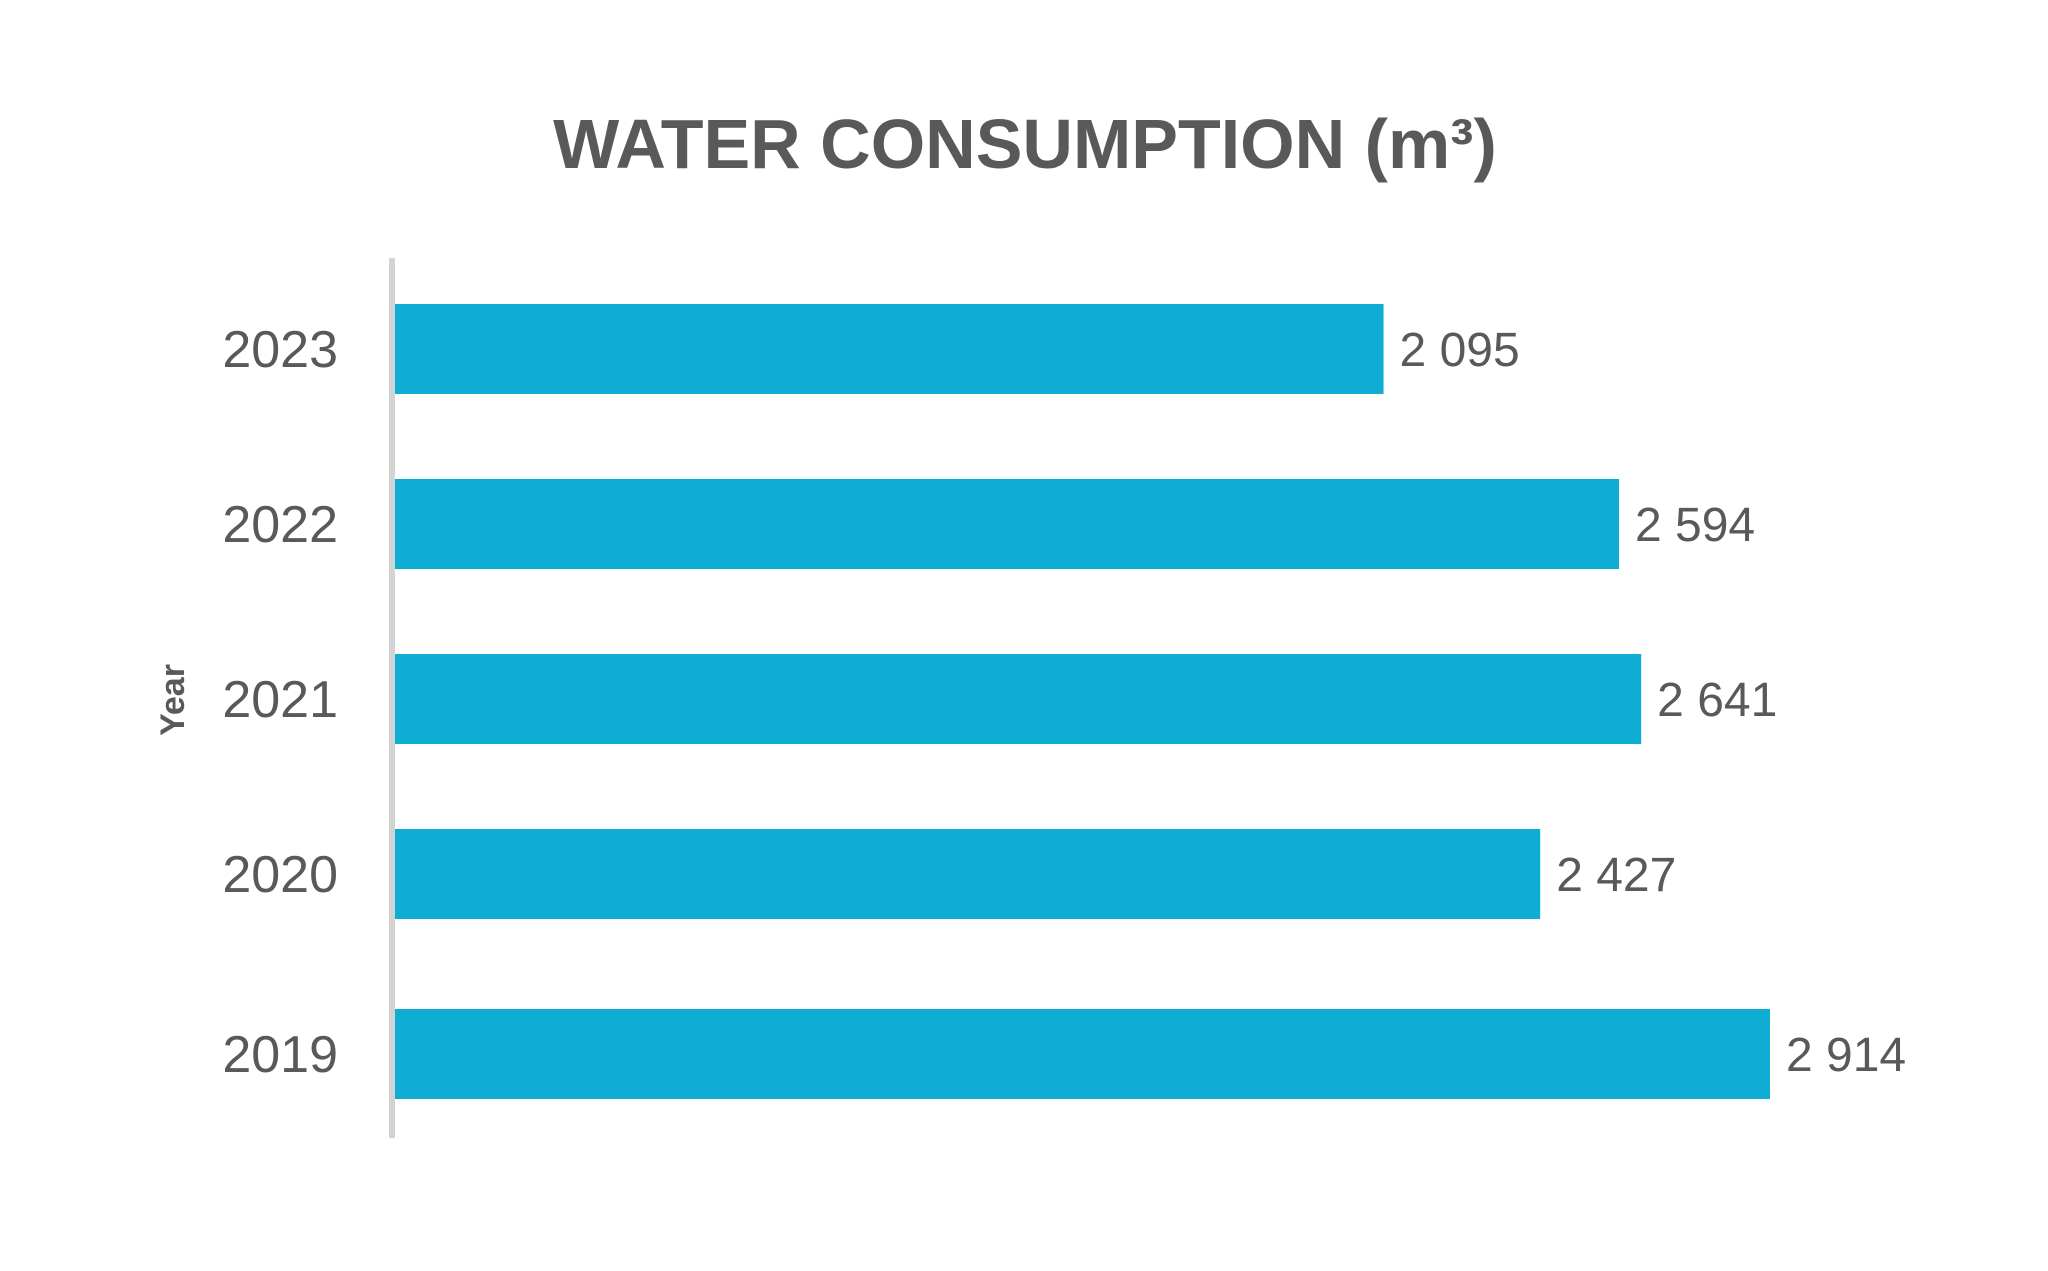  Describe the element at coordinates (1082, 1054) in the screenshot. I see `bar-2019` at that location.